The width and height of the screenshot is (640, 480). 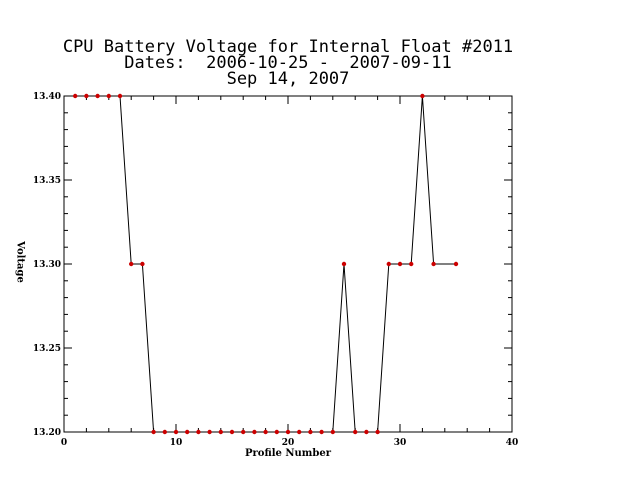 I want to click on y-axis-label: Voltage, so click(x=20, y=262).